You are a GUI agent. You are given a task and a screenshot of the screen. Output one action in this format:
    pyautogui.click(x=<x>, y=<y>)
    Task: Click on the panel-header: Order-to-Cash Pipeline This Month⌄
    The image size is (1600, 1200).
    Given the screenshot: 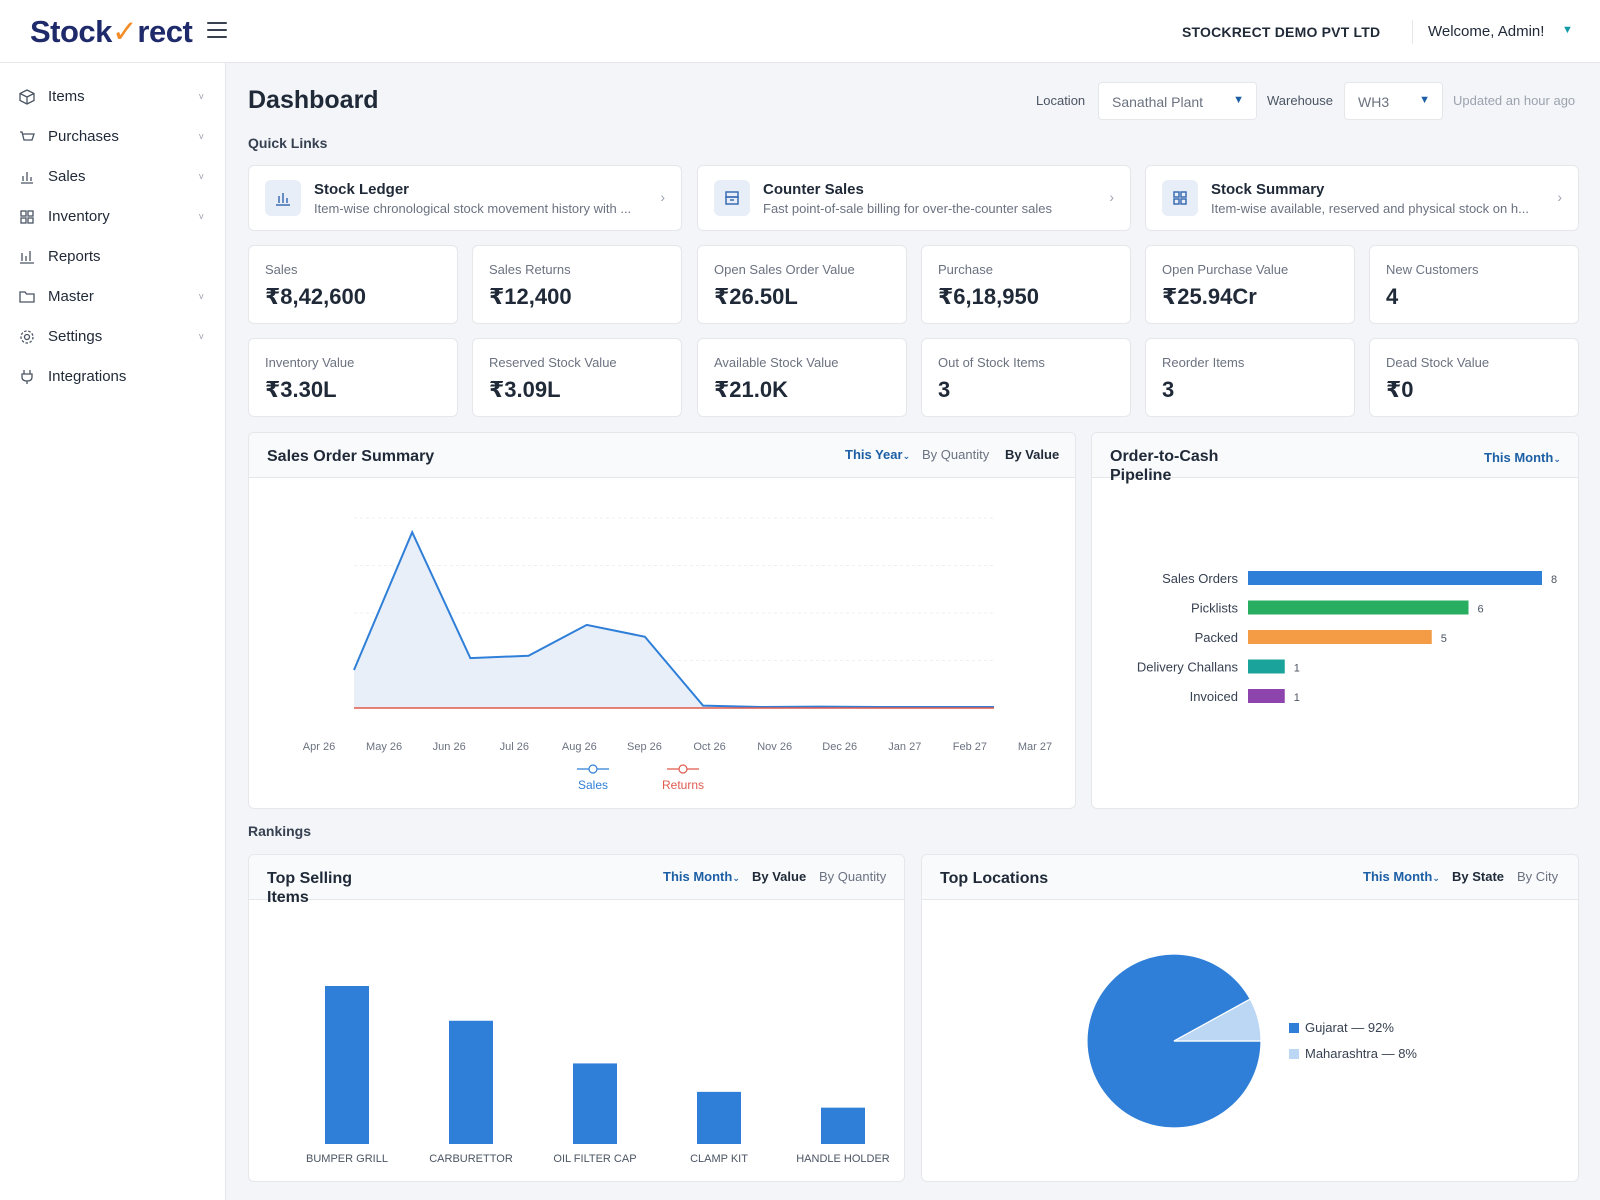 What is the action you would take?
    pyautogui.click(x=1335, y=458)
    